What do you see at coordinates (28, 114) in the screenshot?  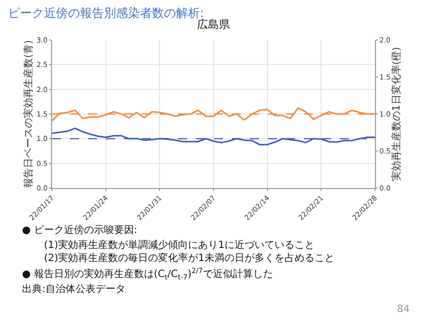 I see `y-axis-title: 報告日ベースの実効再生産数(青)` at bounding box center [28, 114].